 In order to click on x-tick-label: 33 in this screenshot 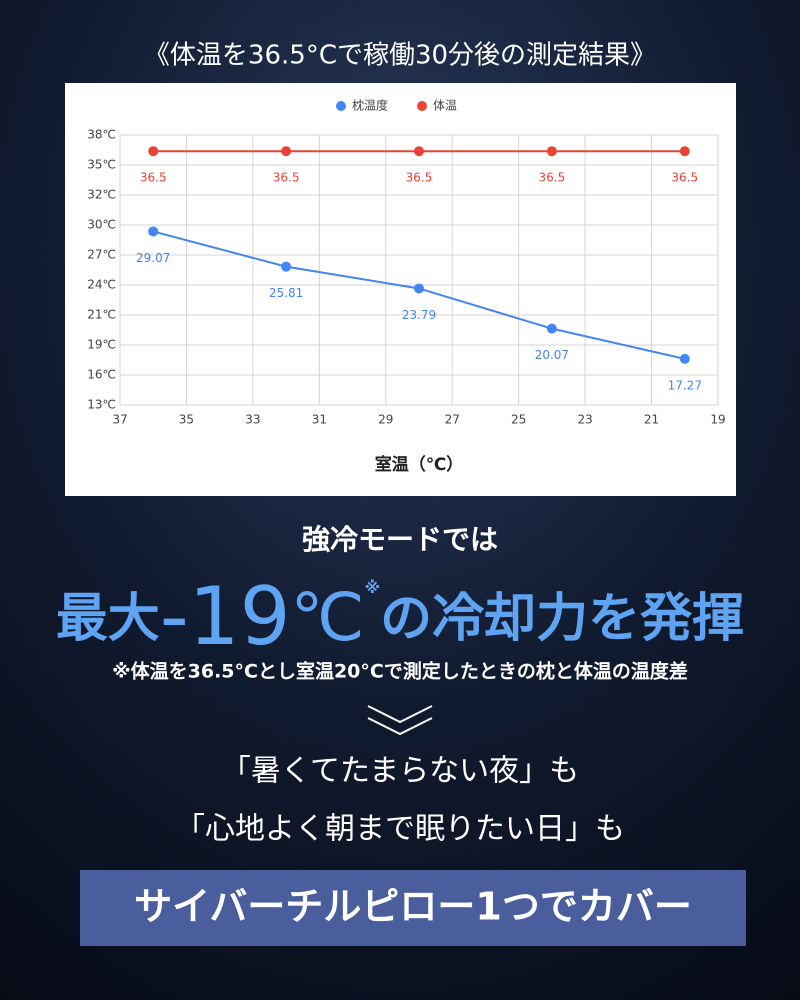, I will do `click(252, 420)`.